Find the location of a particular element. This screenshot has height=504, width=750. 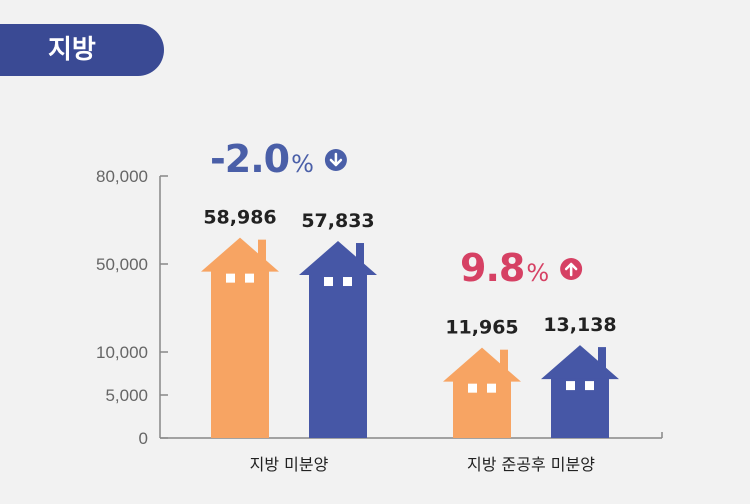

change-value: 9.8% is located at coordinates (504, 268).